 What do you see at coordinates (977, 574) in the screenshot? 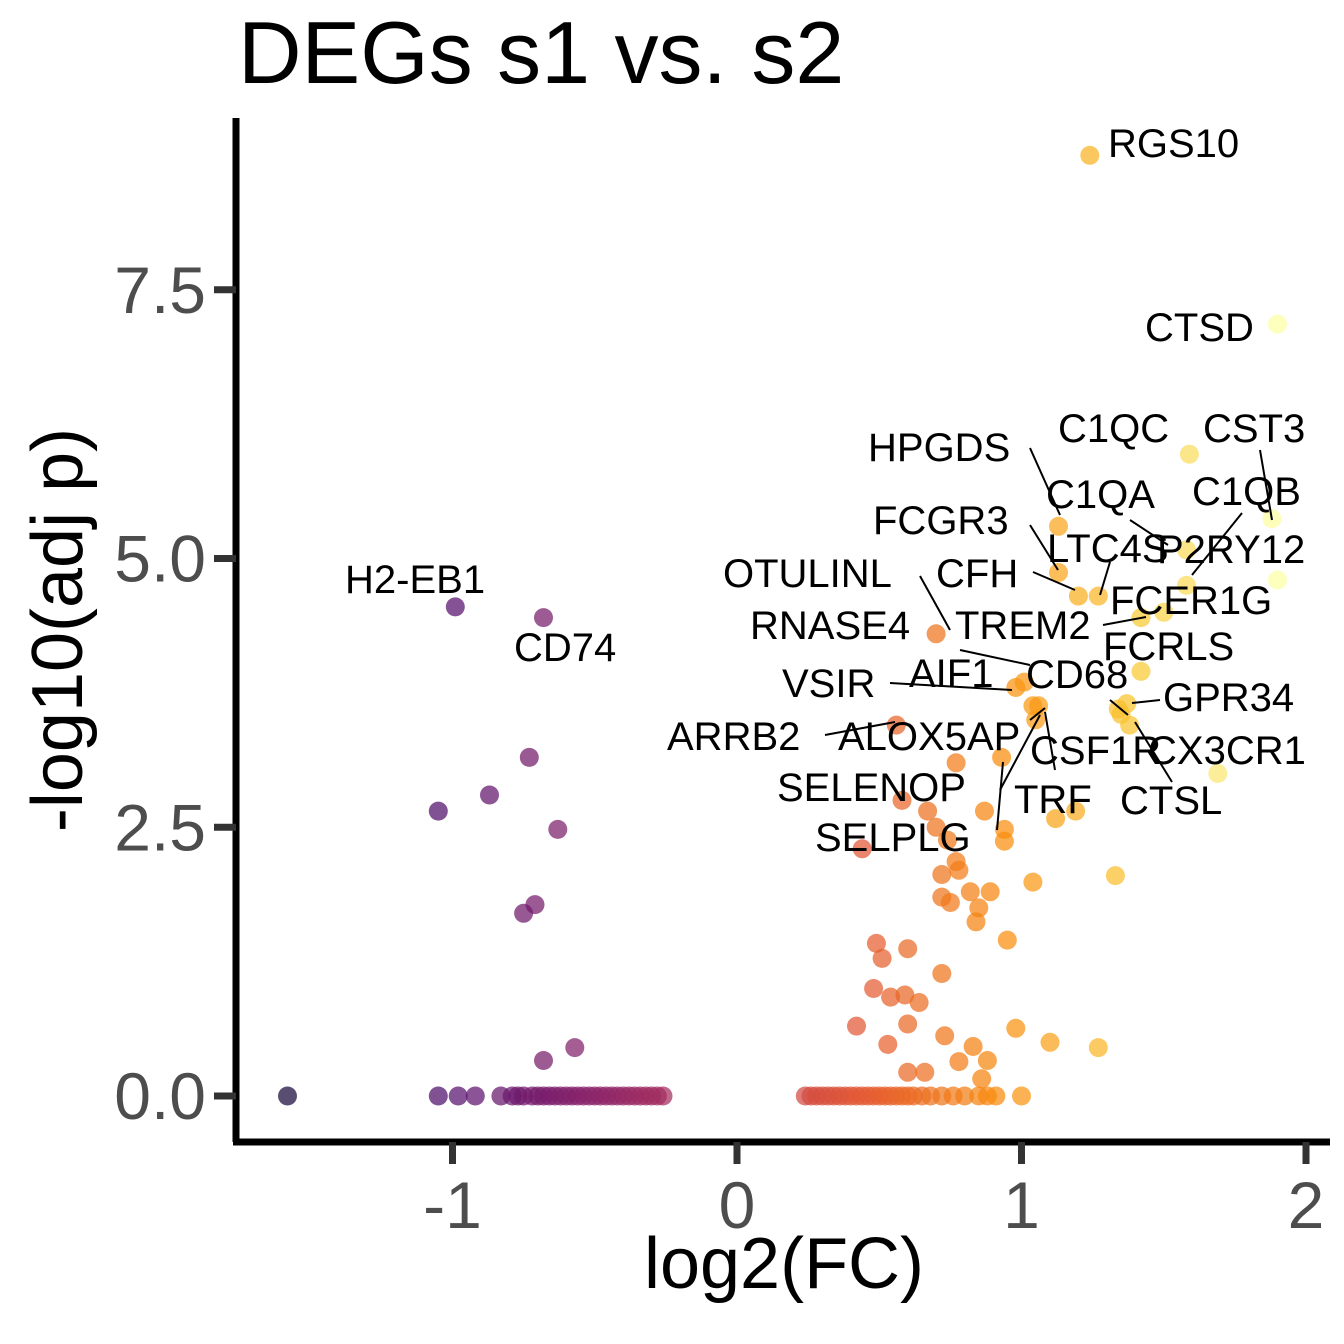
I see `gene-label: CFH` at bounding box center [977, 574].